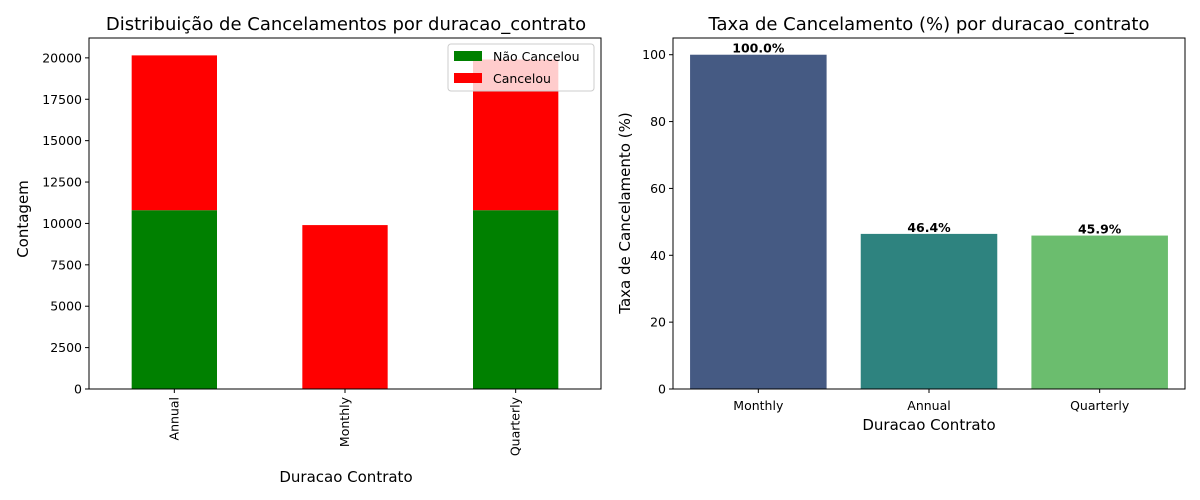  I want to click on y-axis-label: Contagem, so click(23, 219).